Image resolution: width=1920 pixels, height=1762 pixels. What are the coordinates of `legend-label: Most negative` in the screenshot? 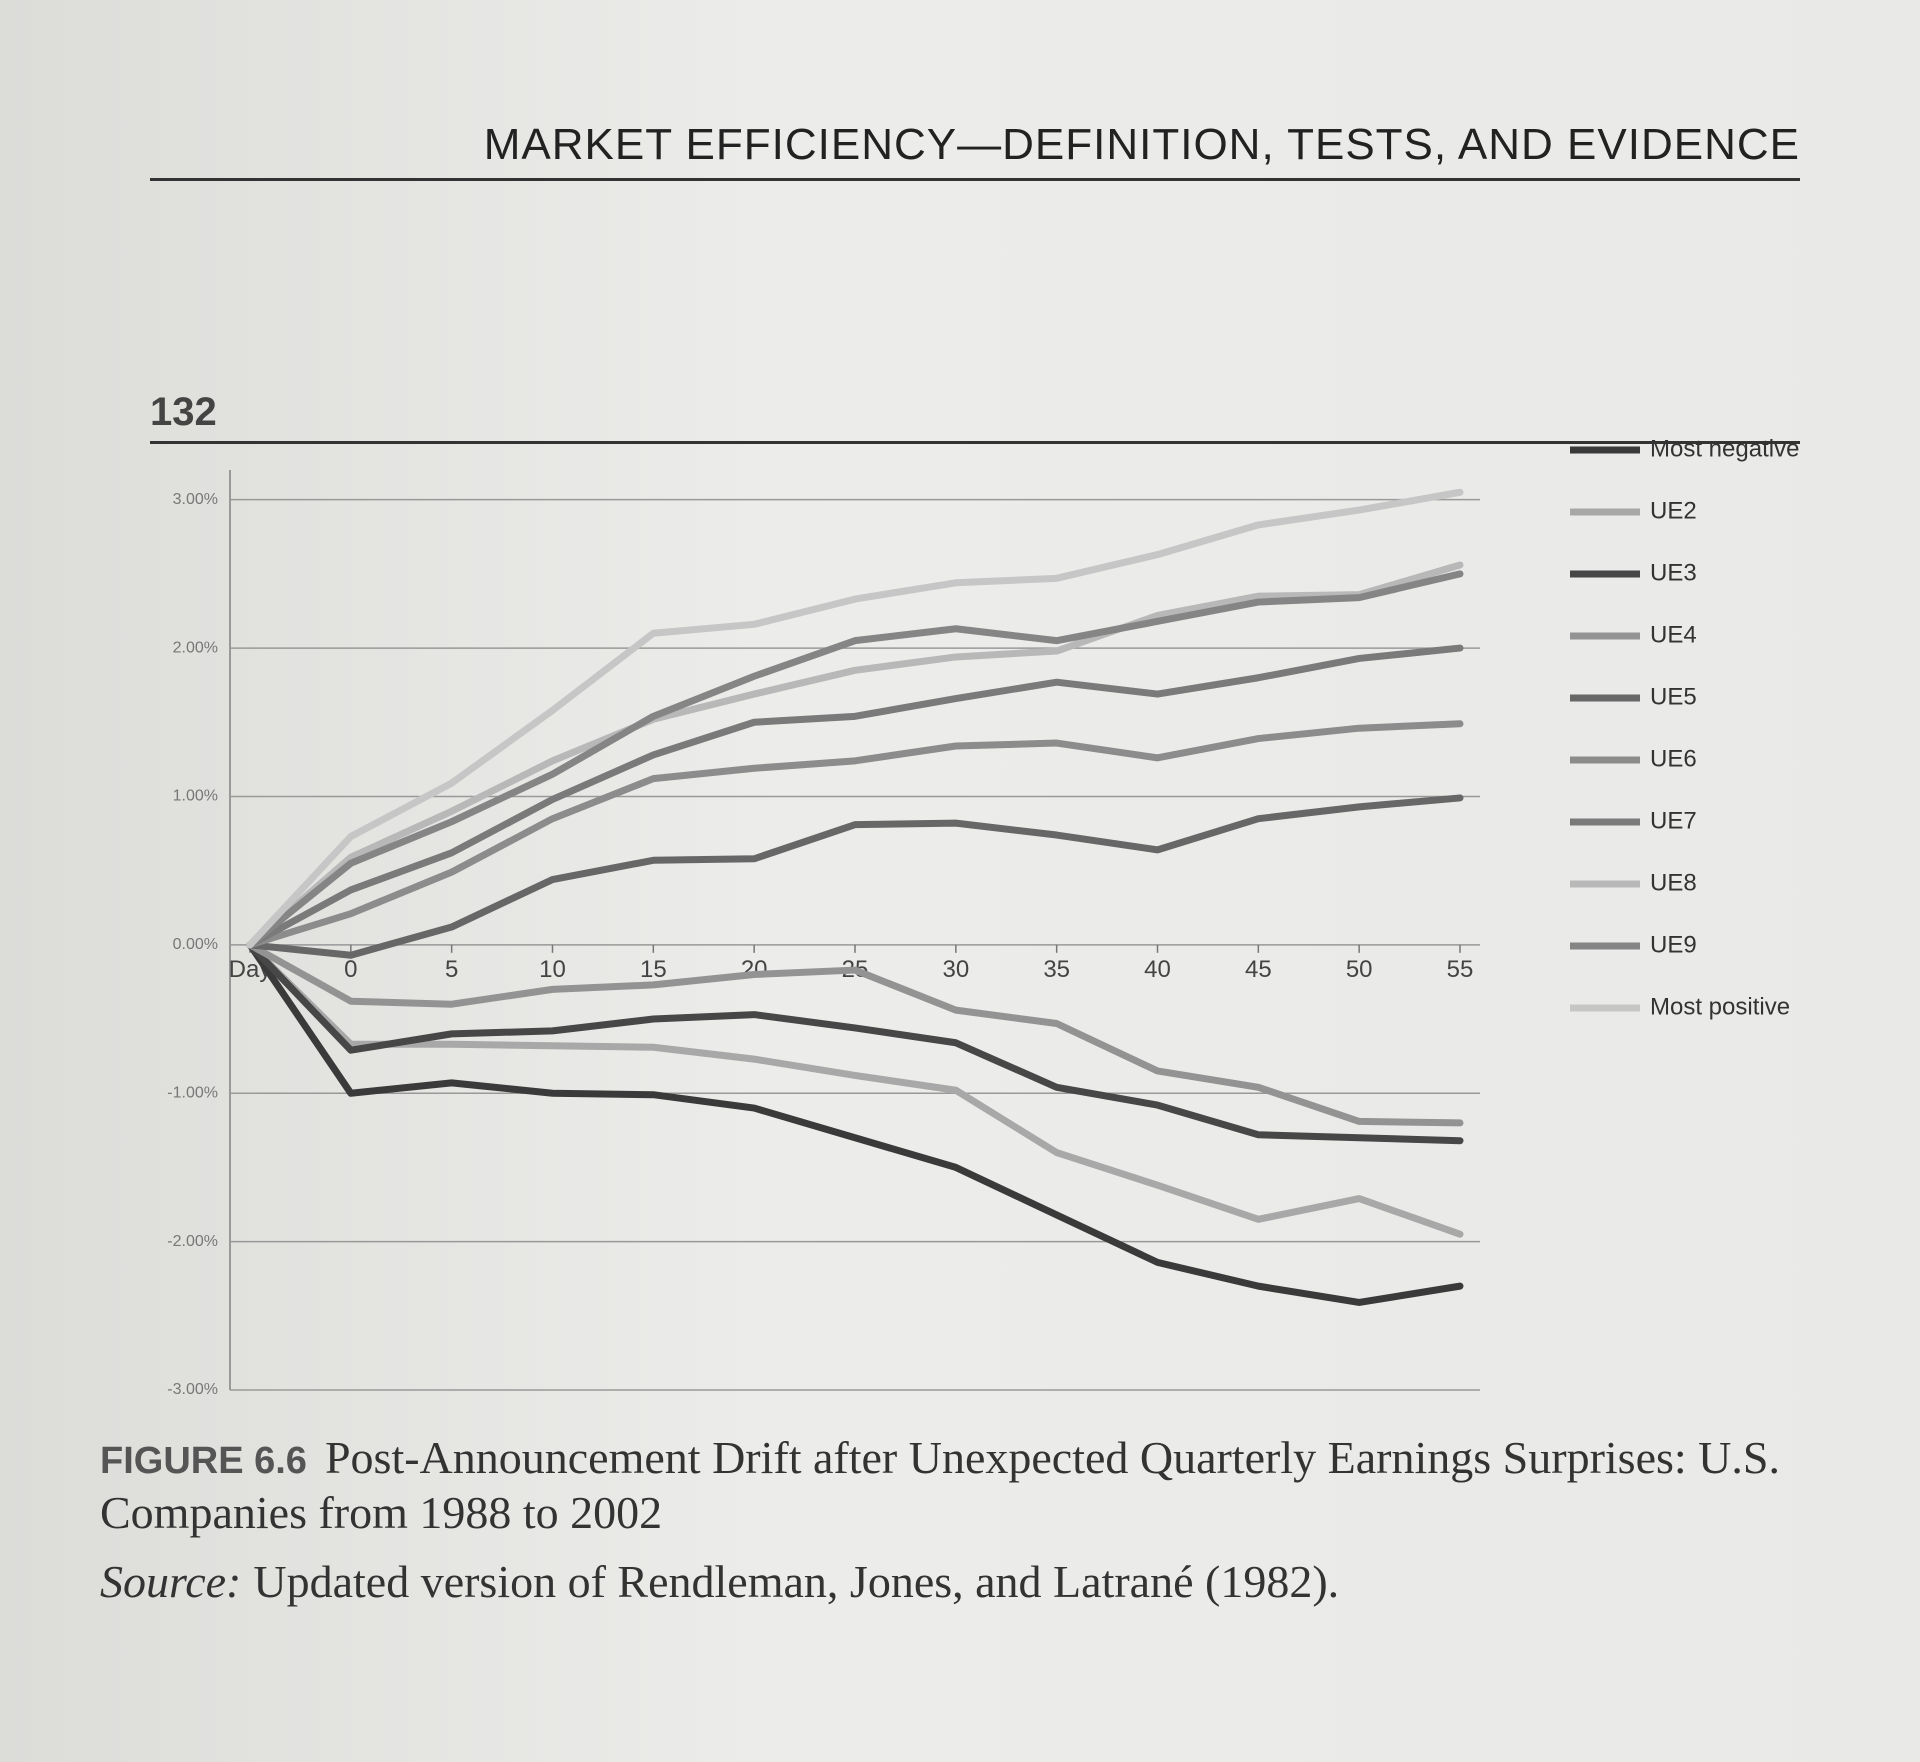 It's located at (1724, 448).